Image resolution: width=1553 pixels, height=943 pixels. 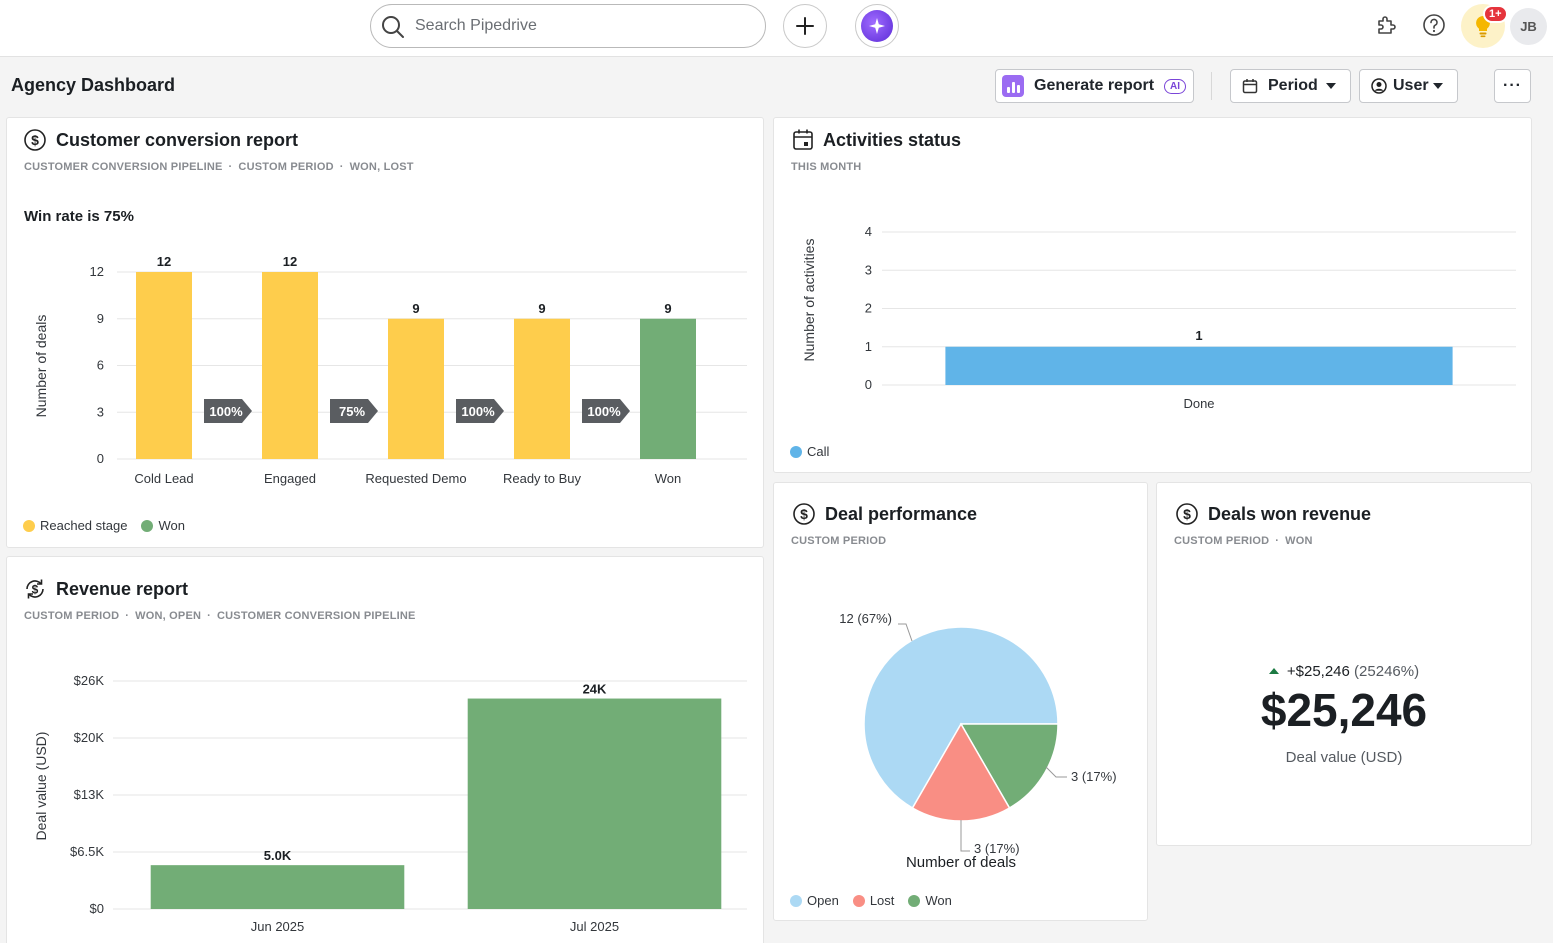 I want to click on help-button, so click(x=1434, y=25).